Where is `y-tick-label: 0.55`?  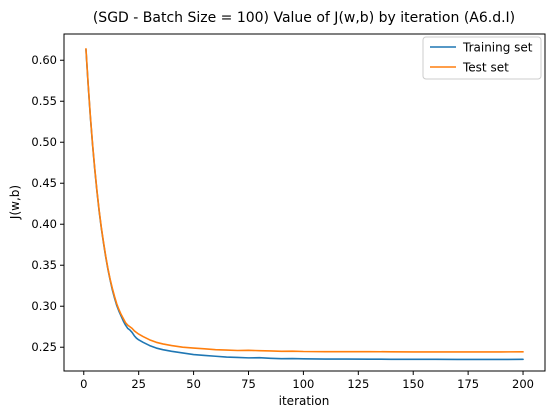
y-tick-label: 0.55 is located at coordinates (44, 101).